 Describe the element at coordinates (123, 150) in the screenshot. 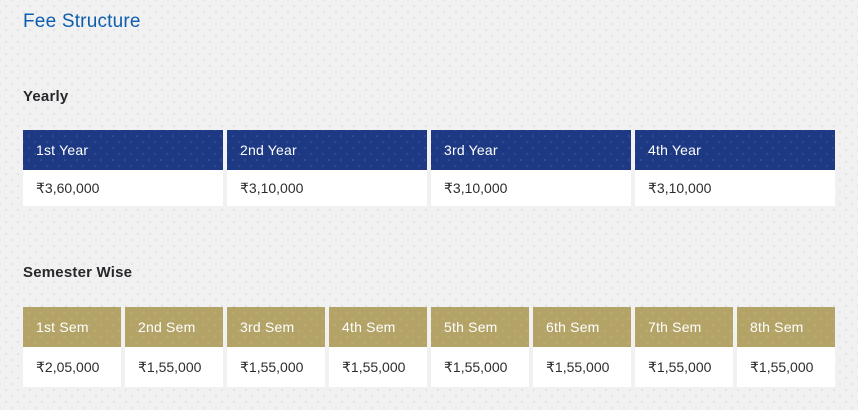

I see `yearly-header-cell: 1st Year` at that location.